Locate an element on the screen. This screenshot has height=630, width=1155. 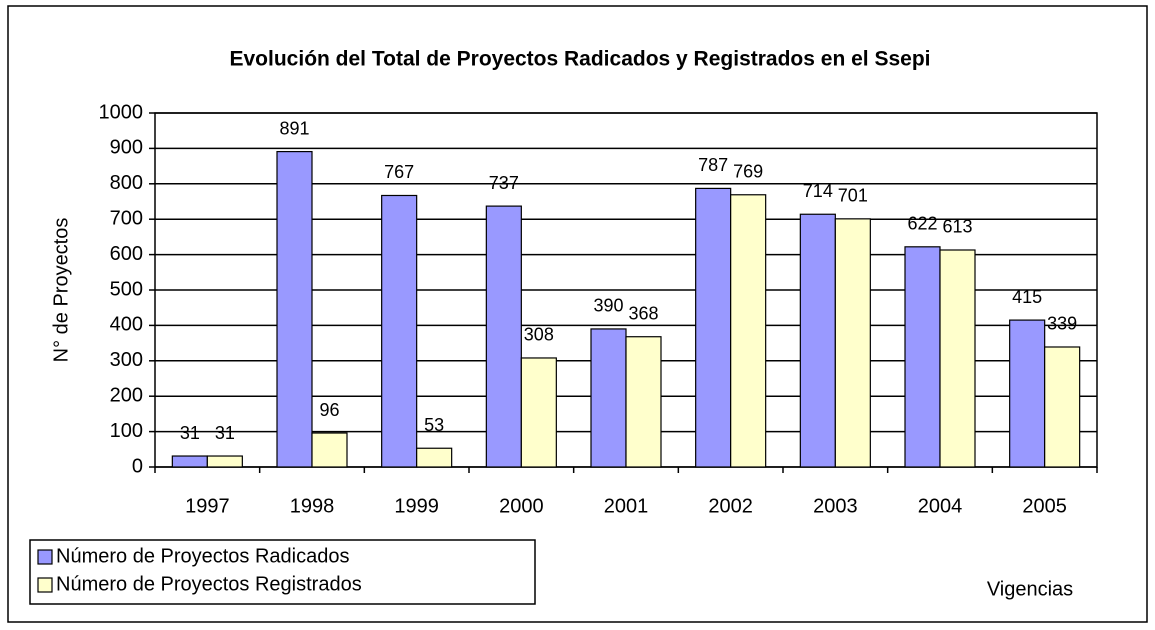
y-tick-label: 800 is located at coordinates (126, 183).